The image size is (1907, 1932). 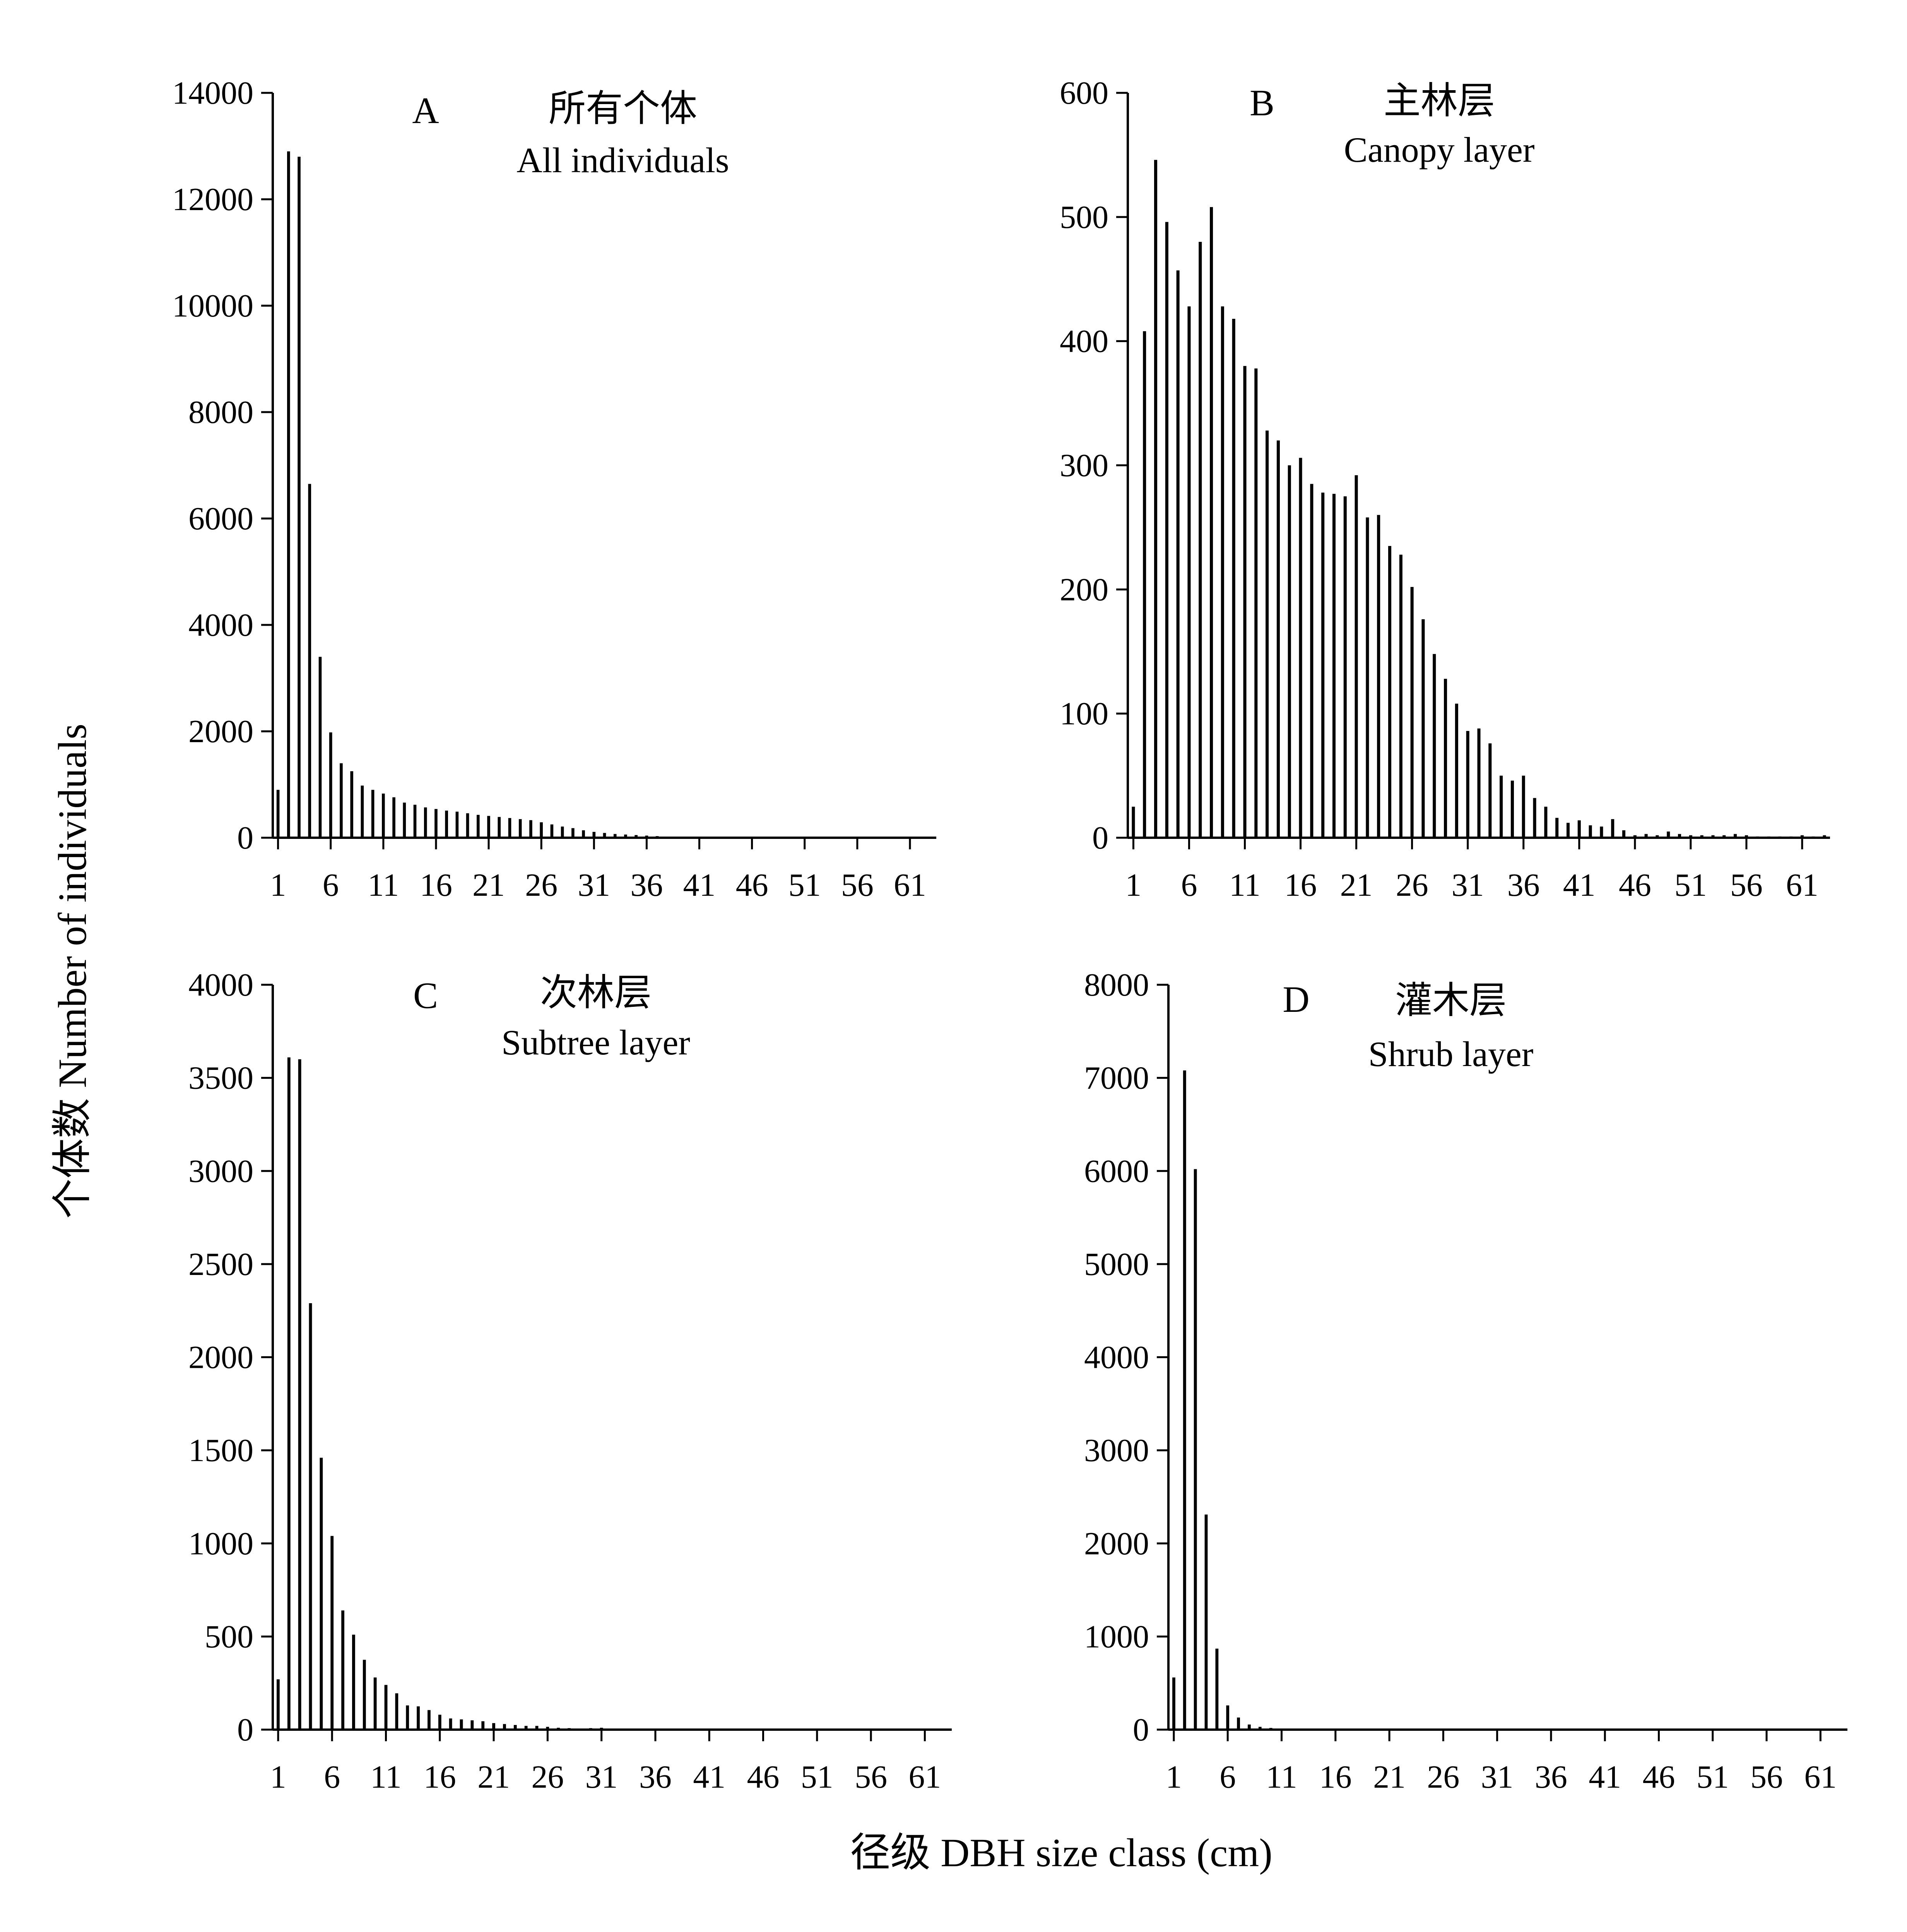 I want to click on panel-c-axes, so click(x=612, y=1358).